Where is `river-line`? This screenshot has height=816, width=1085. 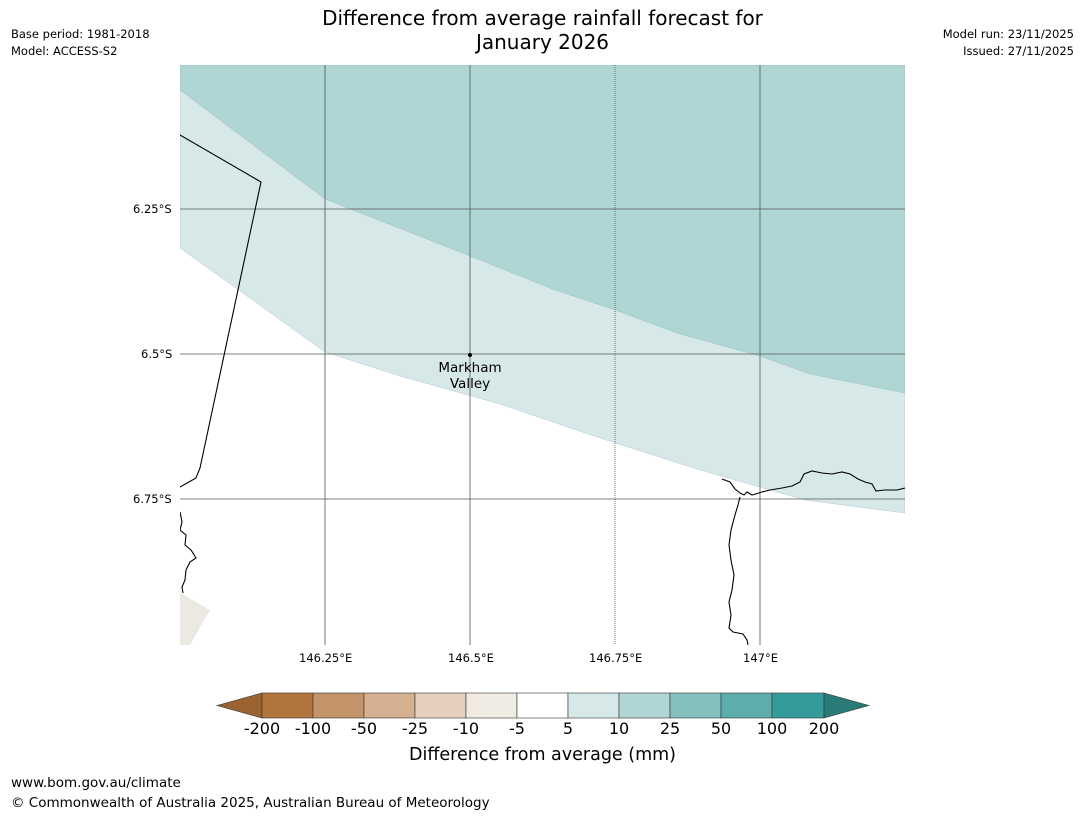 river-line is located at coordinates (738, 570).